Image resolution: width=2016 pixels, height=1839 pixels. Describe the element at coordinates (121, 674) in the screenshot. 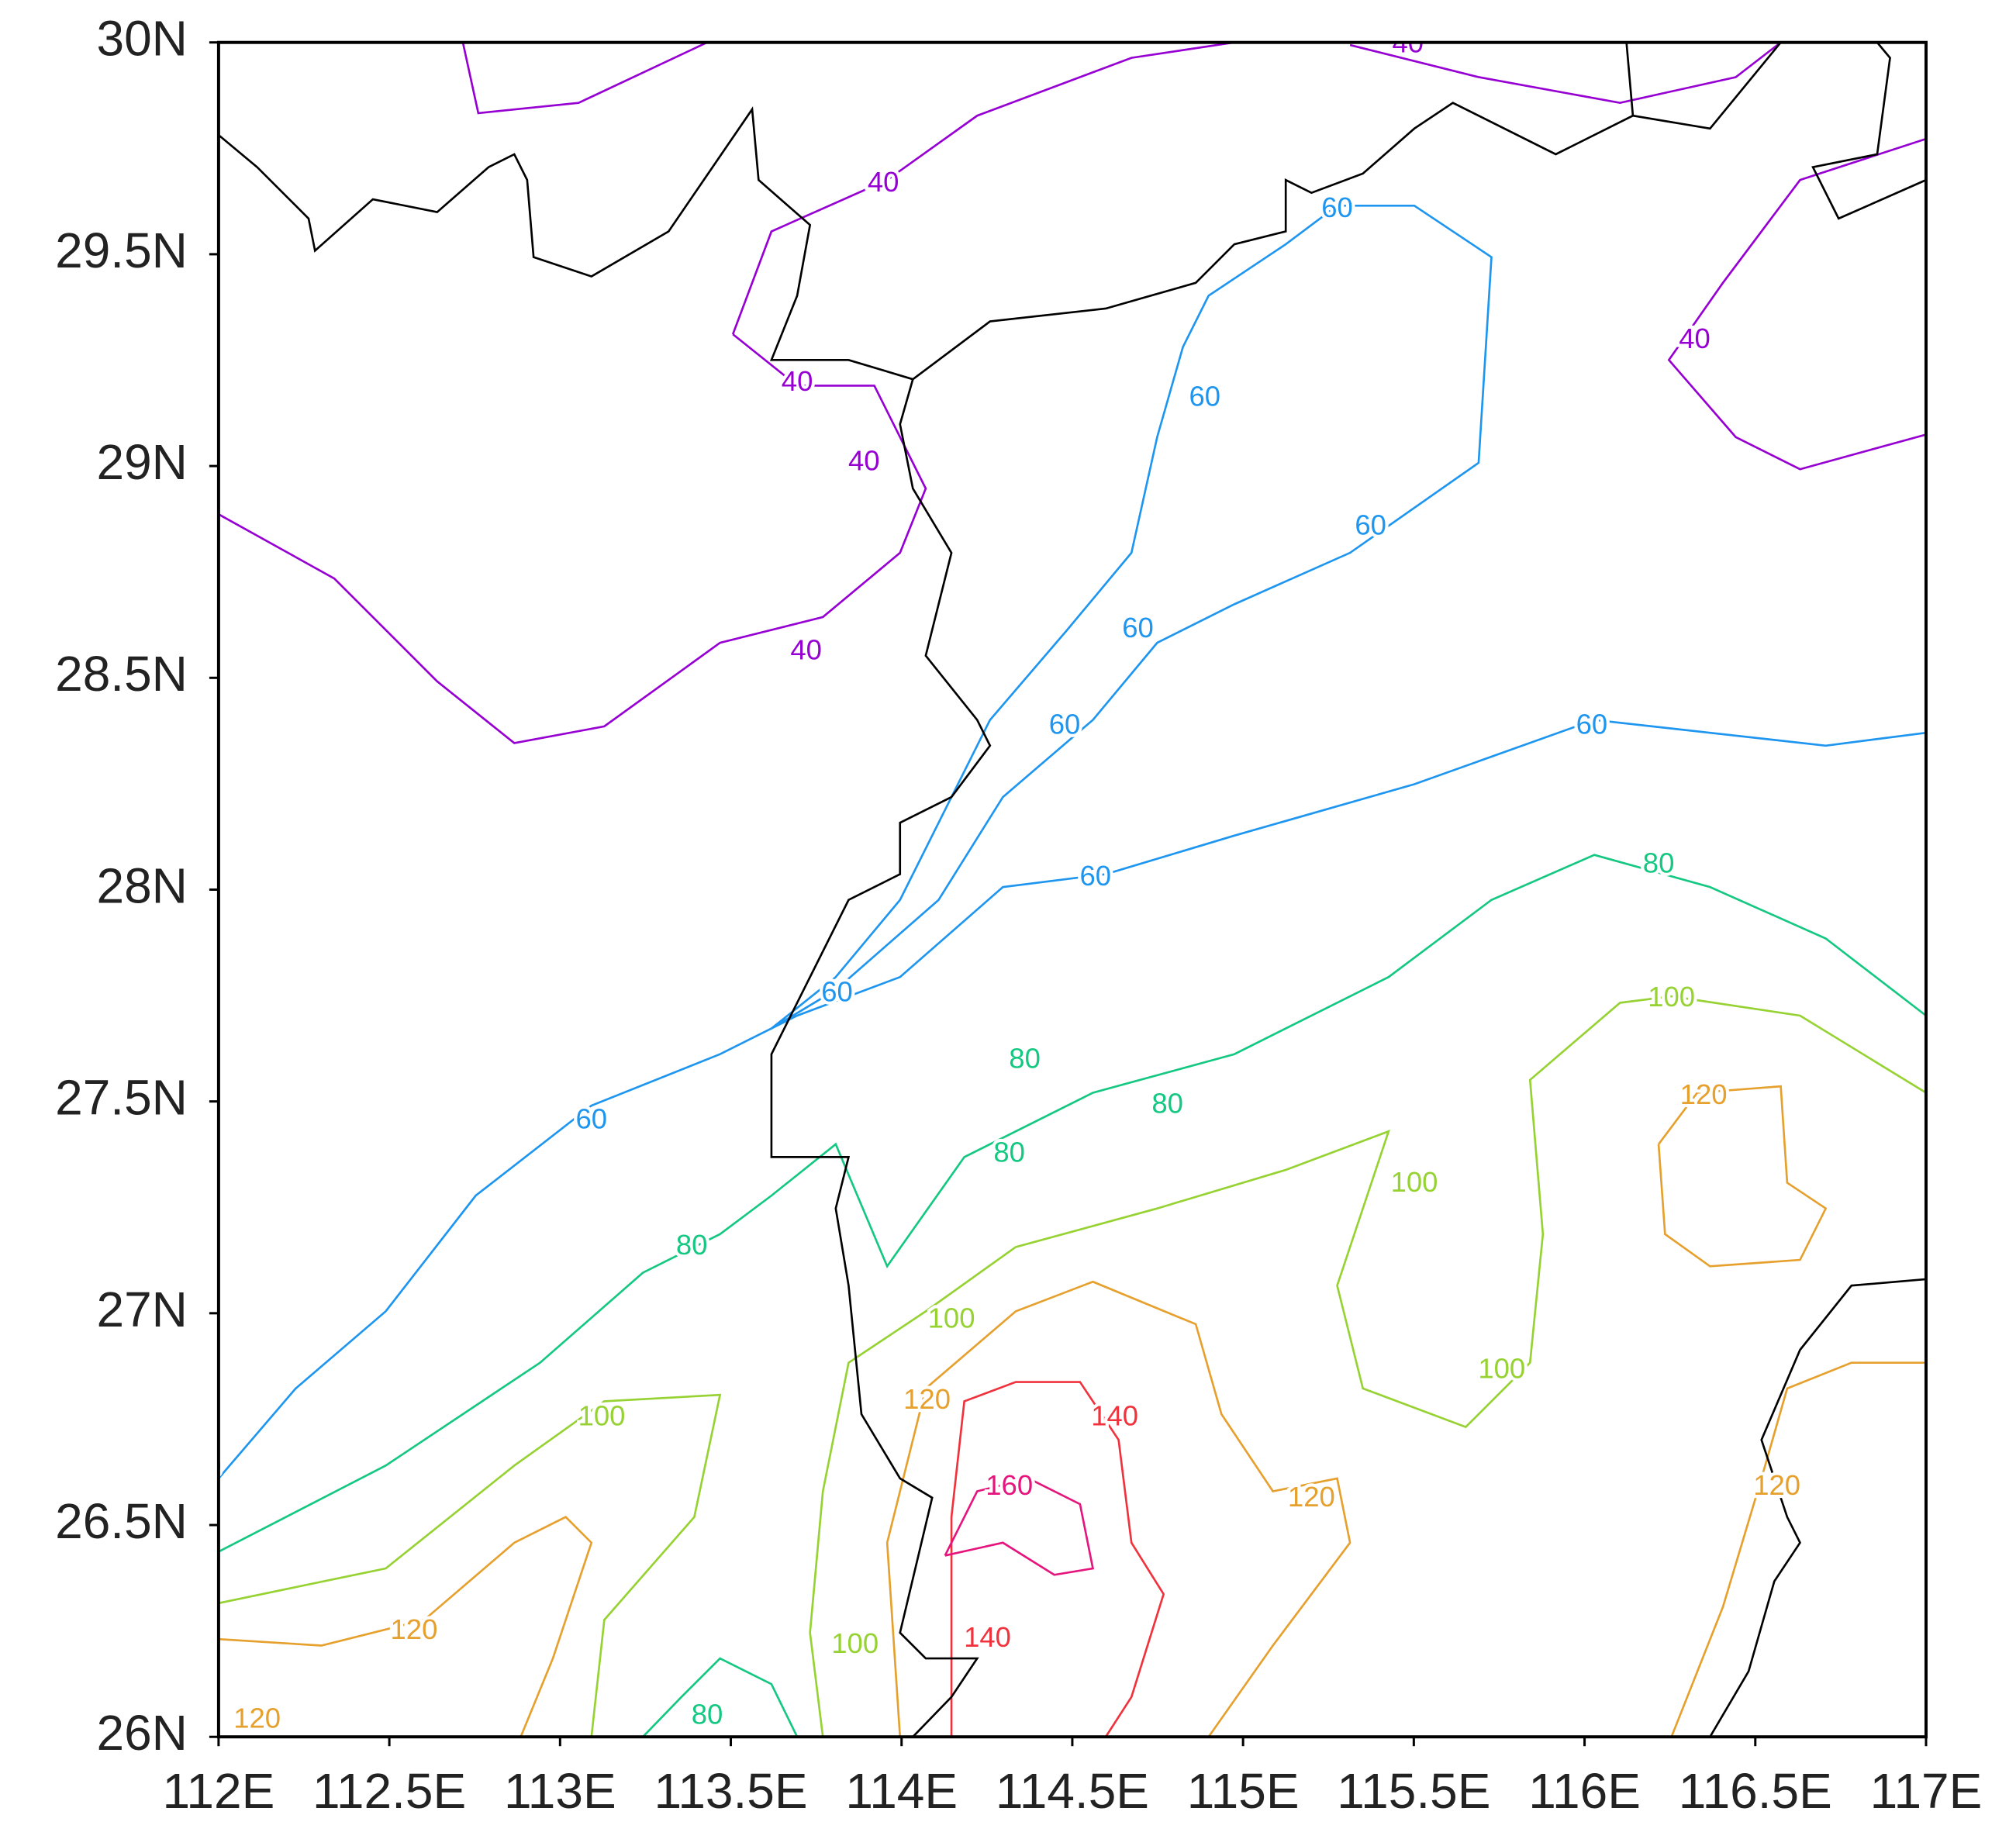

I see `y-tick-label: 28.5N` at that location.